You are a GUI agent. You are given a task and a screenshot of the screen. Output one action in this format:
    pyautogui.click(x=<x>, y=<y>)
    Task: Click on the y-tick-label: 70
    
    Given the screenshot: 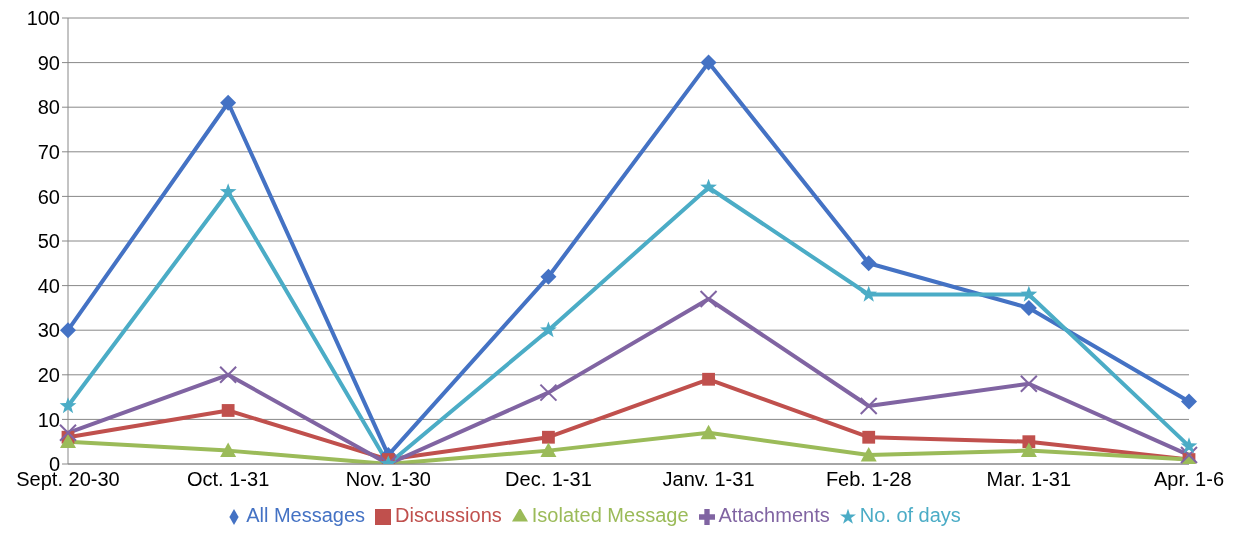 What is the action you would take?
    pyautogui.click(x=48, y=151)
    